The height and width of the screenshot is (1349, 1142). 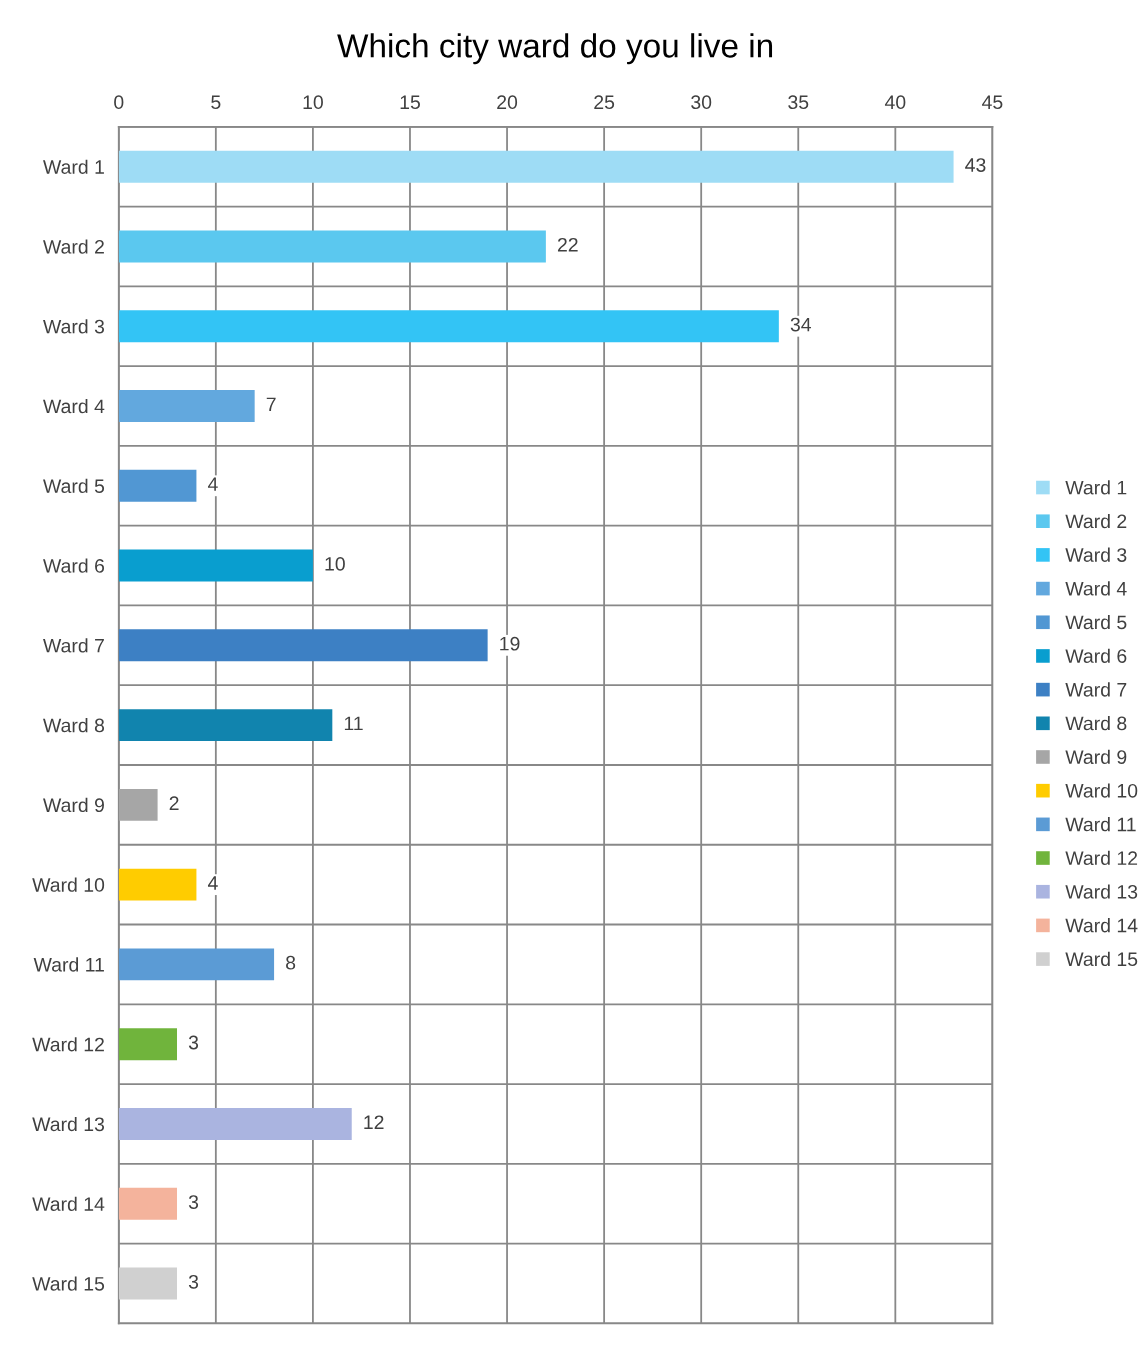 I want to click on legend-label: Ward 6, so click(x=1096, y=655).